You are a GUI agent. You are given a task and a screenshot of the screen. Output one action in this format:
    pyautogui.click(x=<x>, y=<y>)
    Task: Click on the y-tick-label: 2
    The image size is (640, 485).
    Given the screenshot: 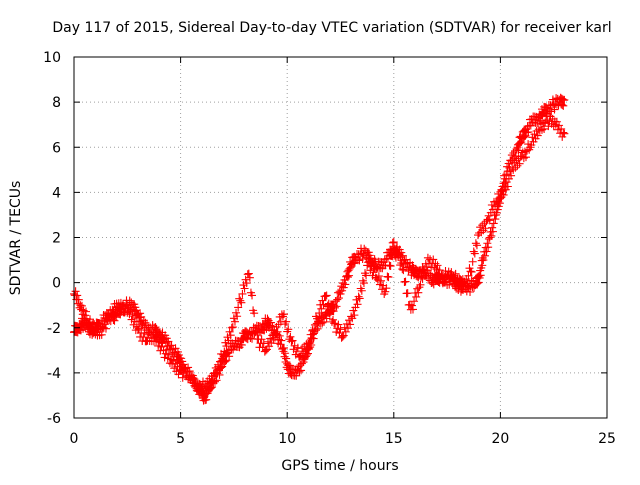 What is the action you would take?
    pyautogui.click(x=56, y=239)
    